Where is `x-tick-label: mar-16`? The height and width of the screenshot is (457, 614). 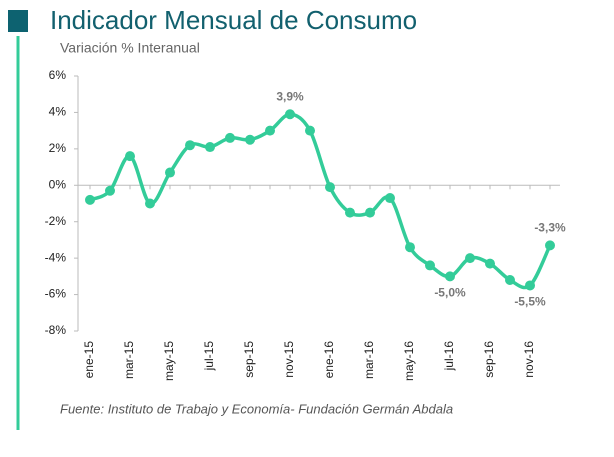
x-tick-label: mar-16 is located at coordinates (369, 360).